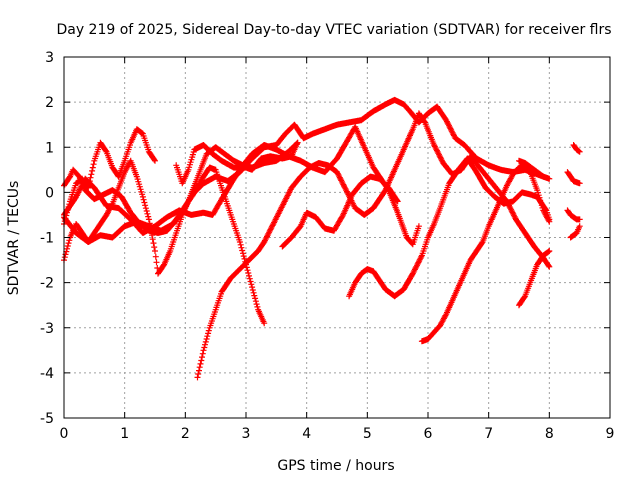 The height and width of the screenshot is (480, 640). I want to click on y-tick-label: -5, so click(47, 419).